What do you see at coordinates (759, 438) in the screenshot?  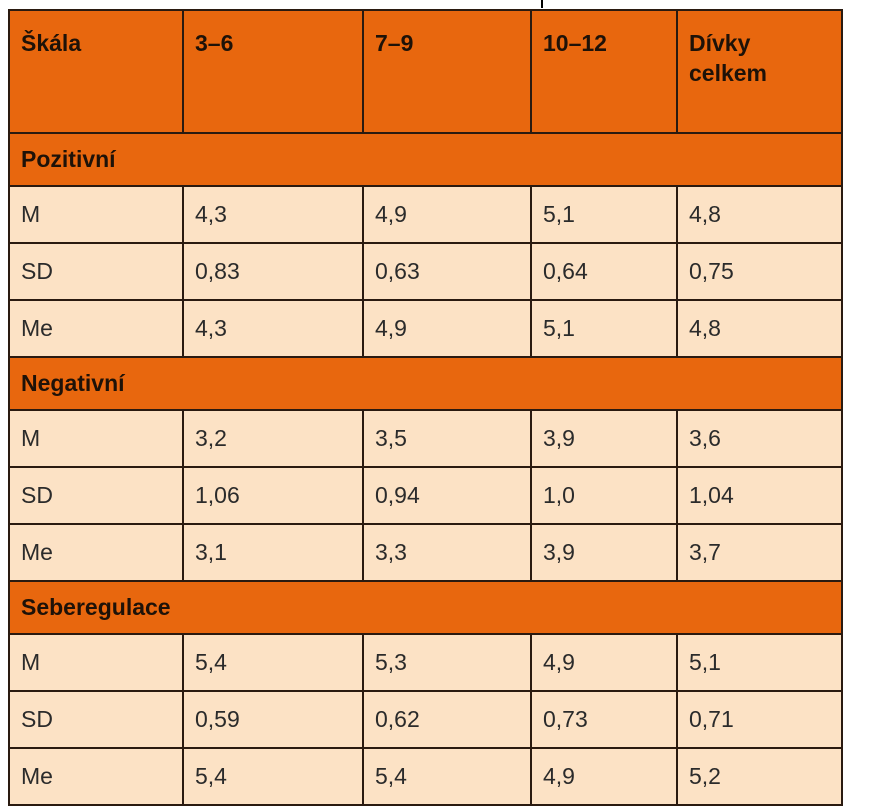 I see `table-cell: 3,6` at bounding box center [759, 438].